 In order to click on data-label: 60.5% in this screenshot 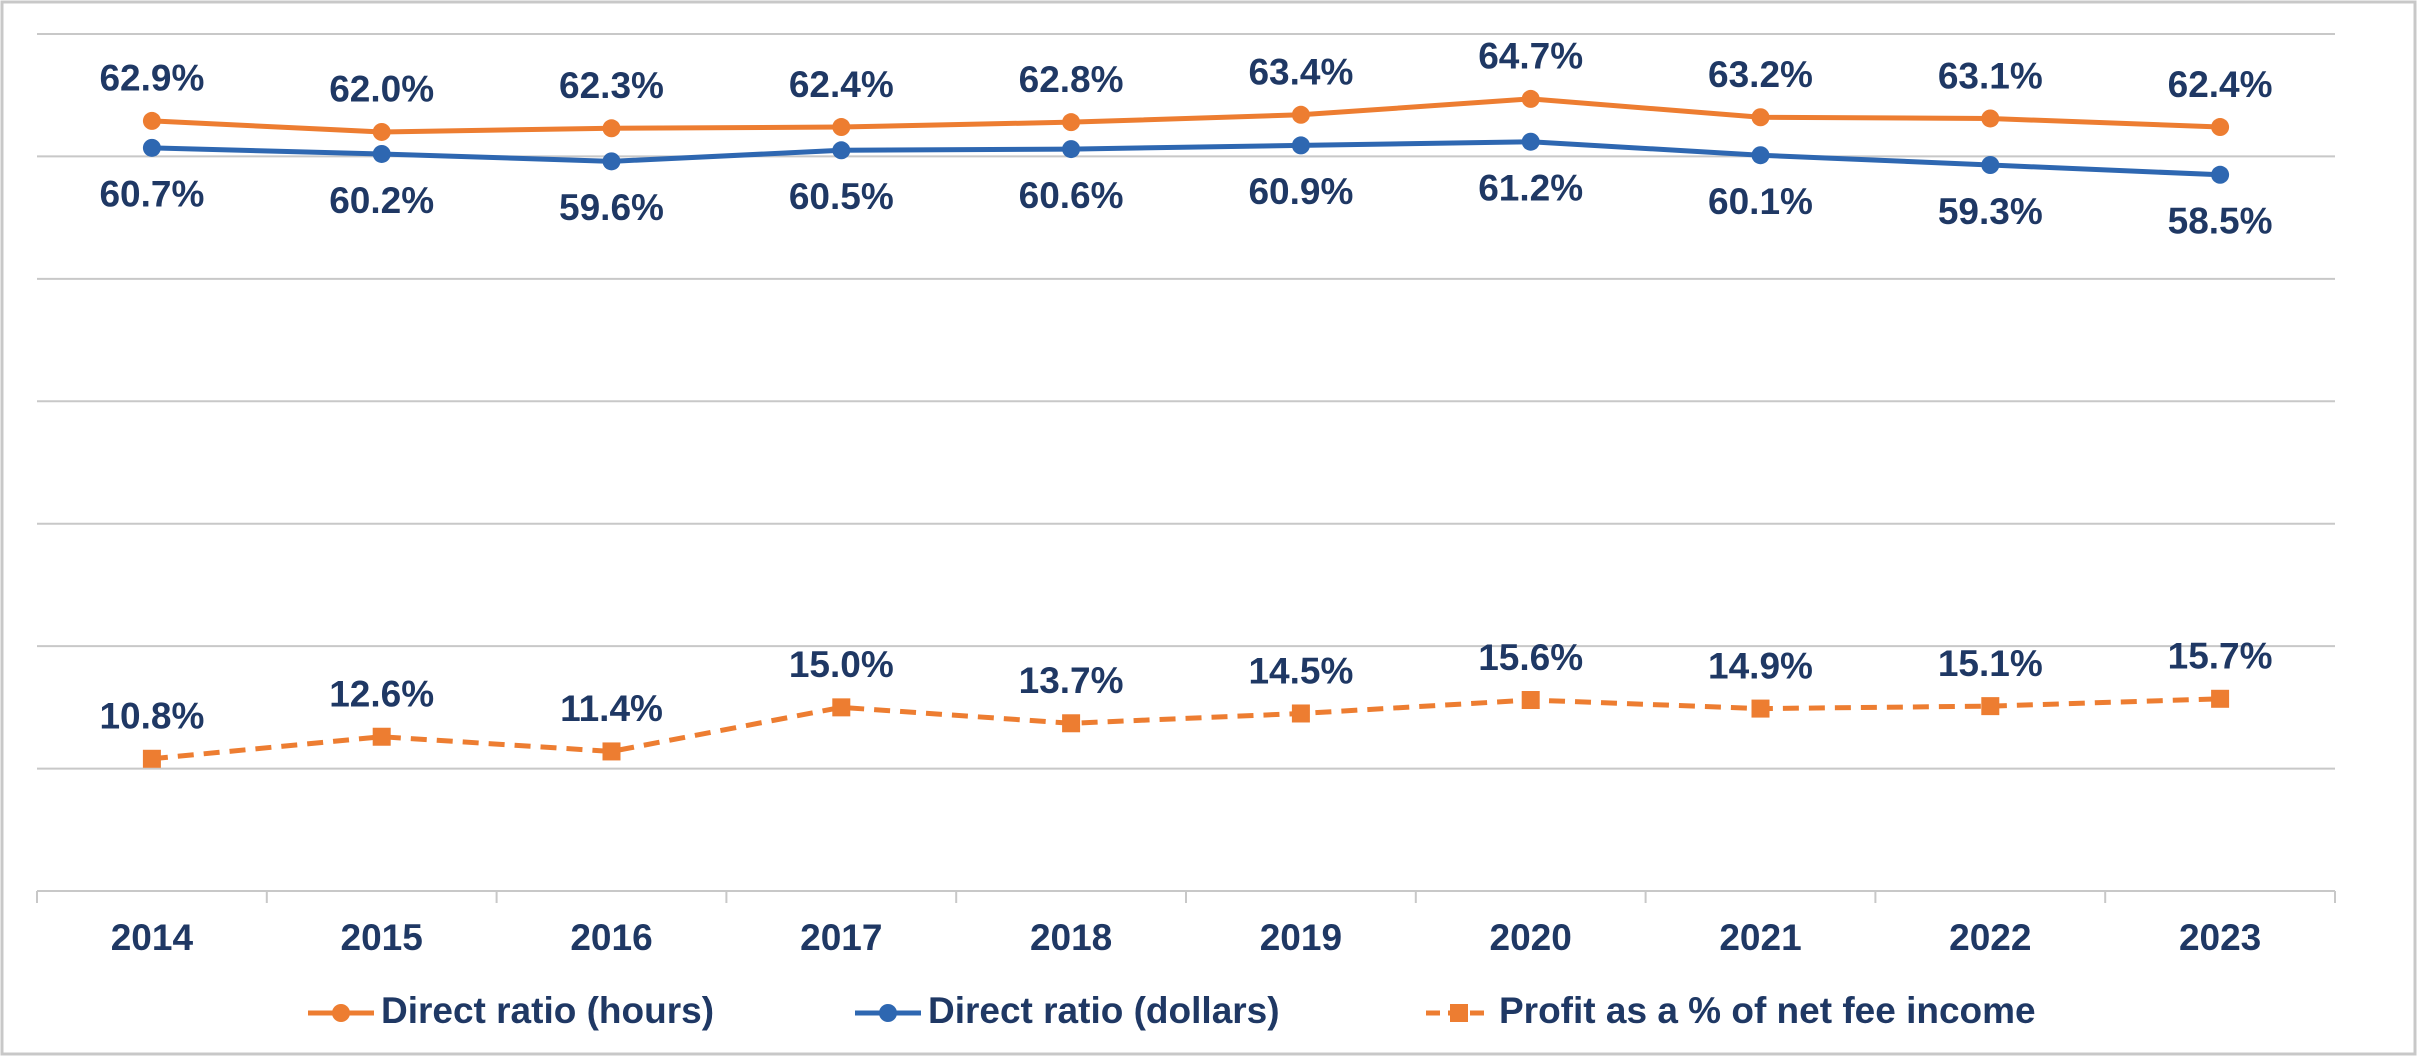, I will do `click(841, 196)`.